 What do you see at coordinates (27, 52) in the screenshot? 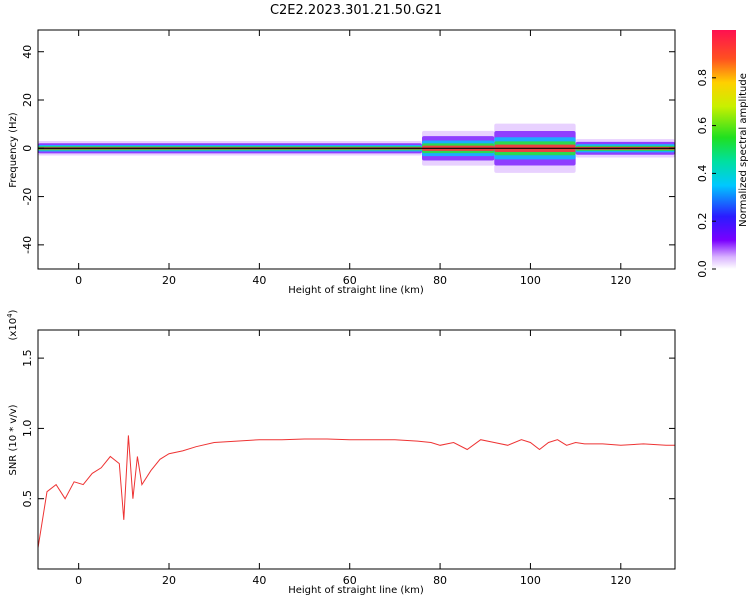
I see `y-tick-label: 40` at bounding box center [27, 52].